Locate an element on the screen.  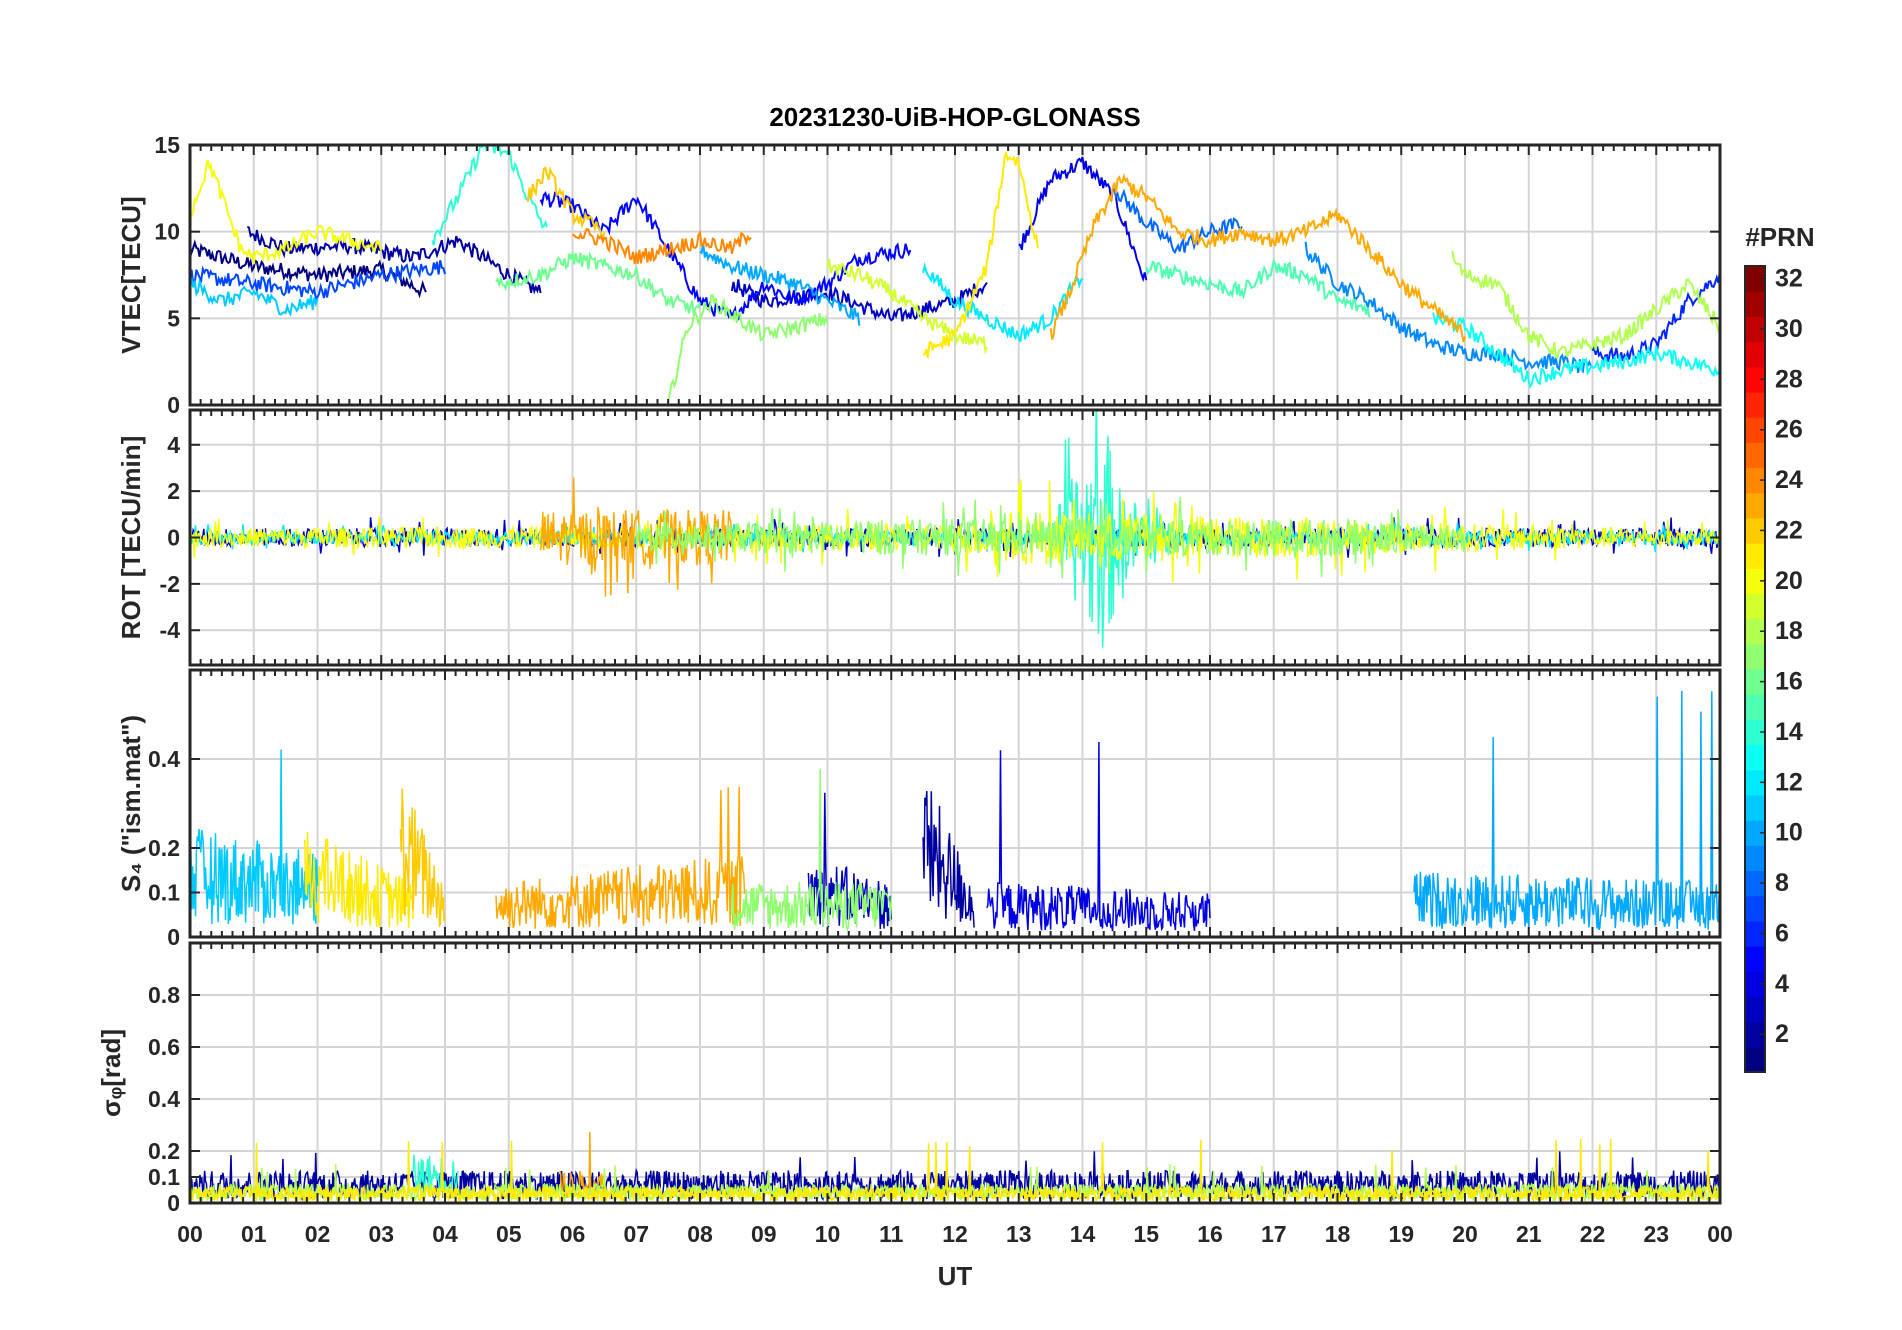
x-tick-label: 13 is located at coordinates (1019, 1234).